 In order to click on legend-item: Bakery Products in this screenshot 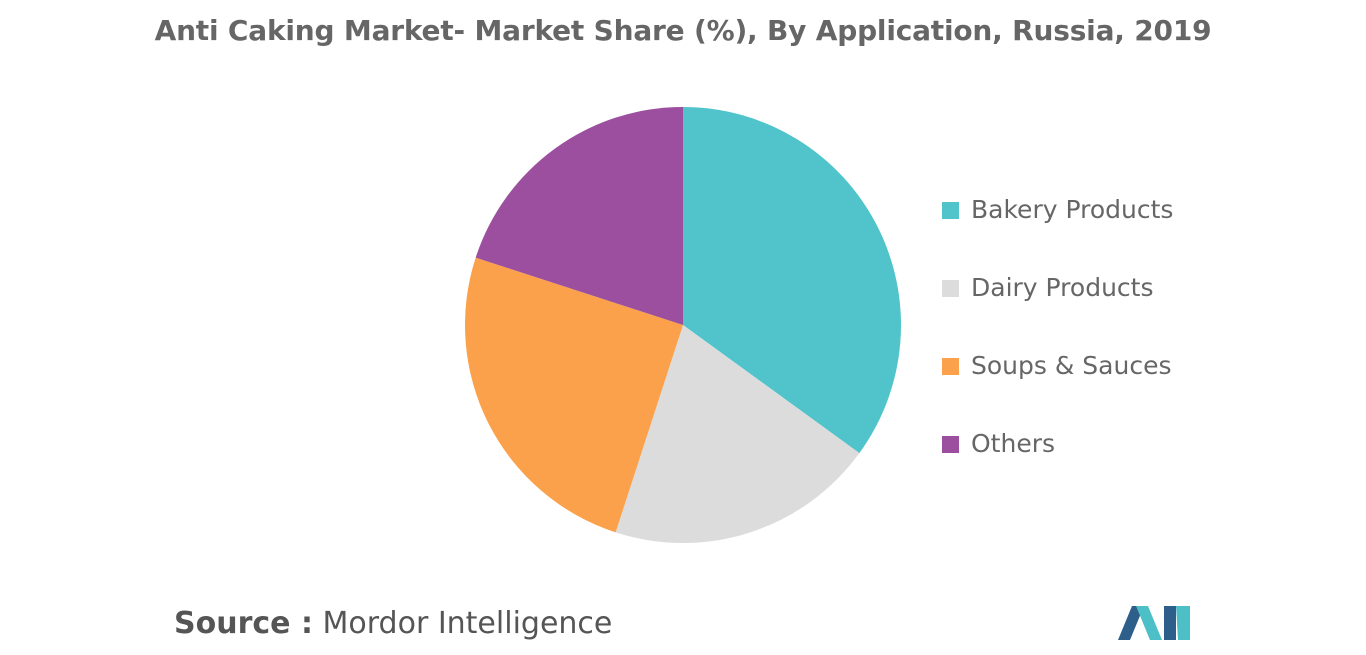, I will do `click(1057, 227)`.